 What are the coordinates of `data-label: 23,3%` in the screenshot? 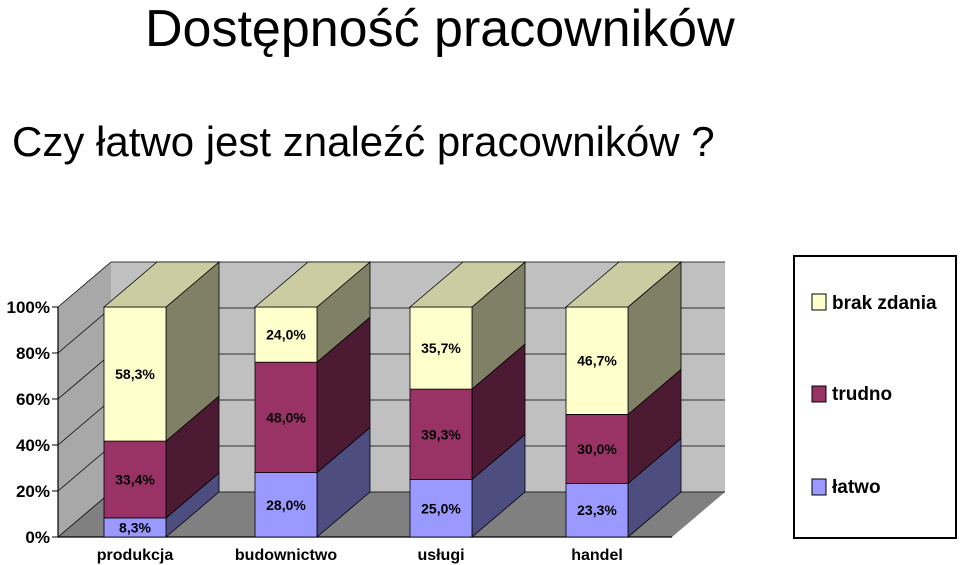 It's located at (597, 510).